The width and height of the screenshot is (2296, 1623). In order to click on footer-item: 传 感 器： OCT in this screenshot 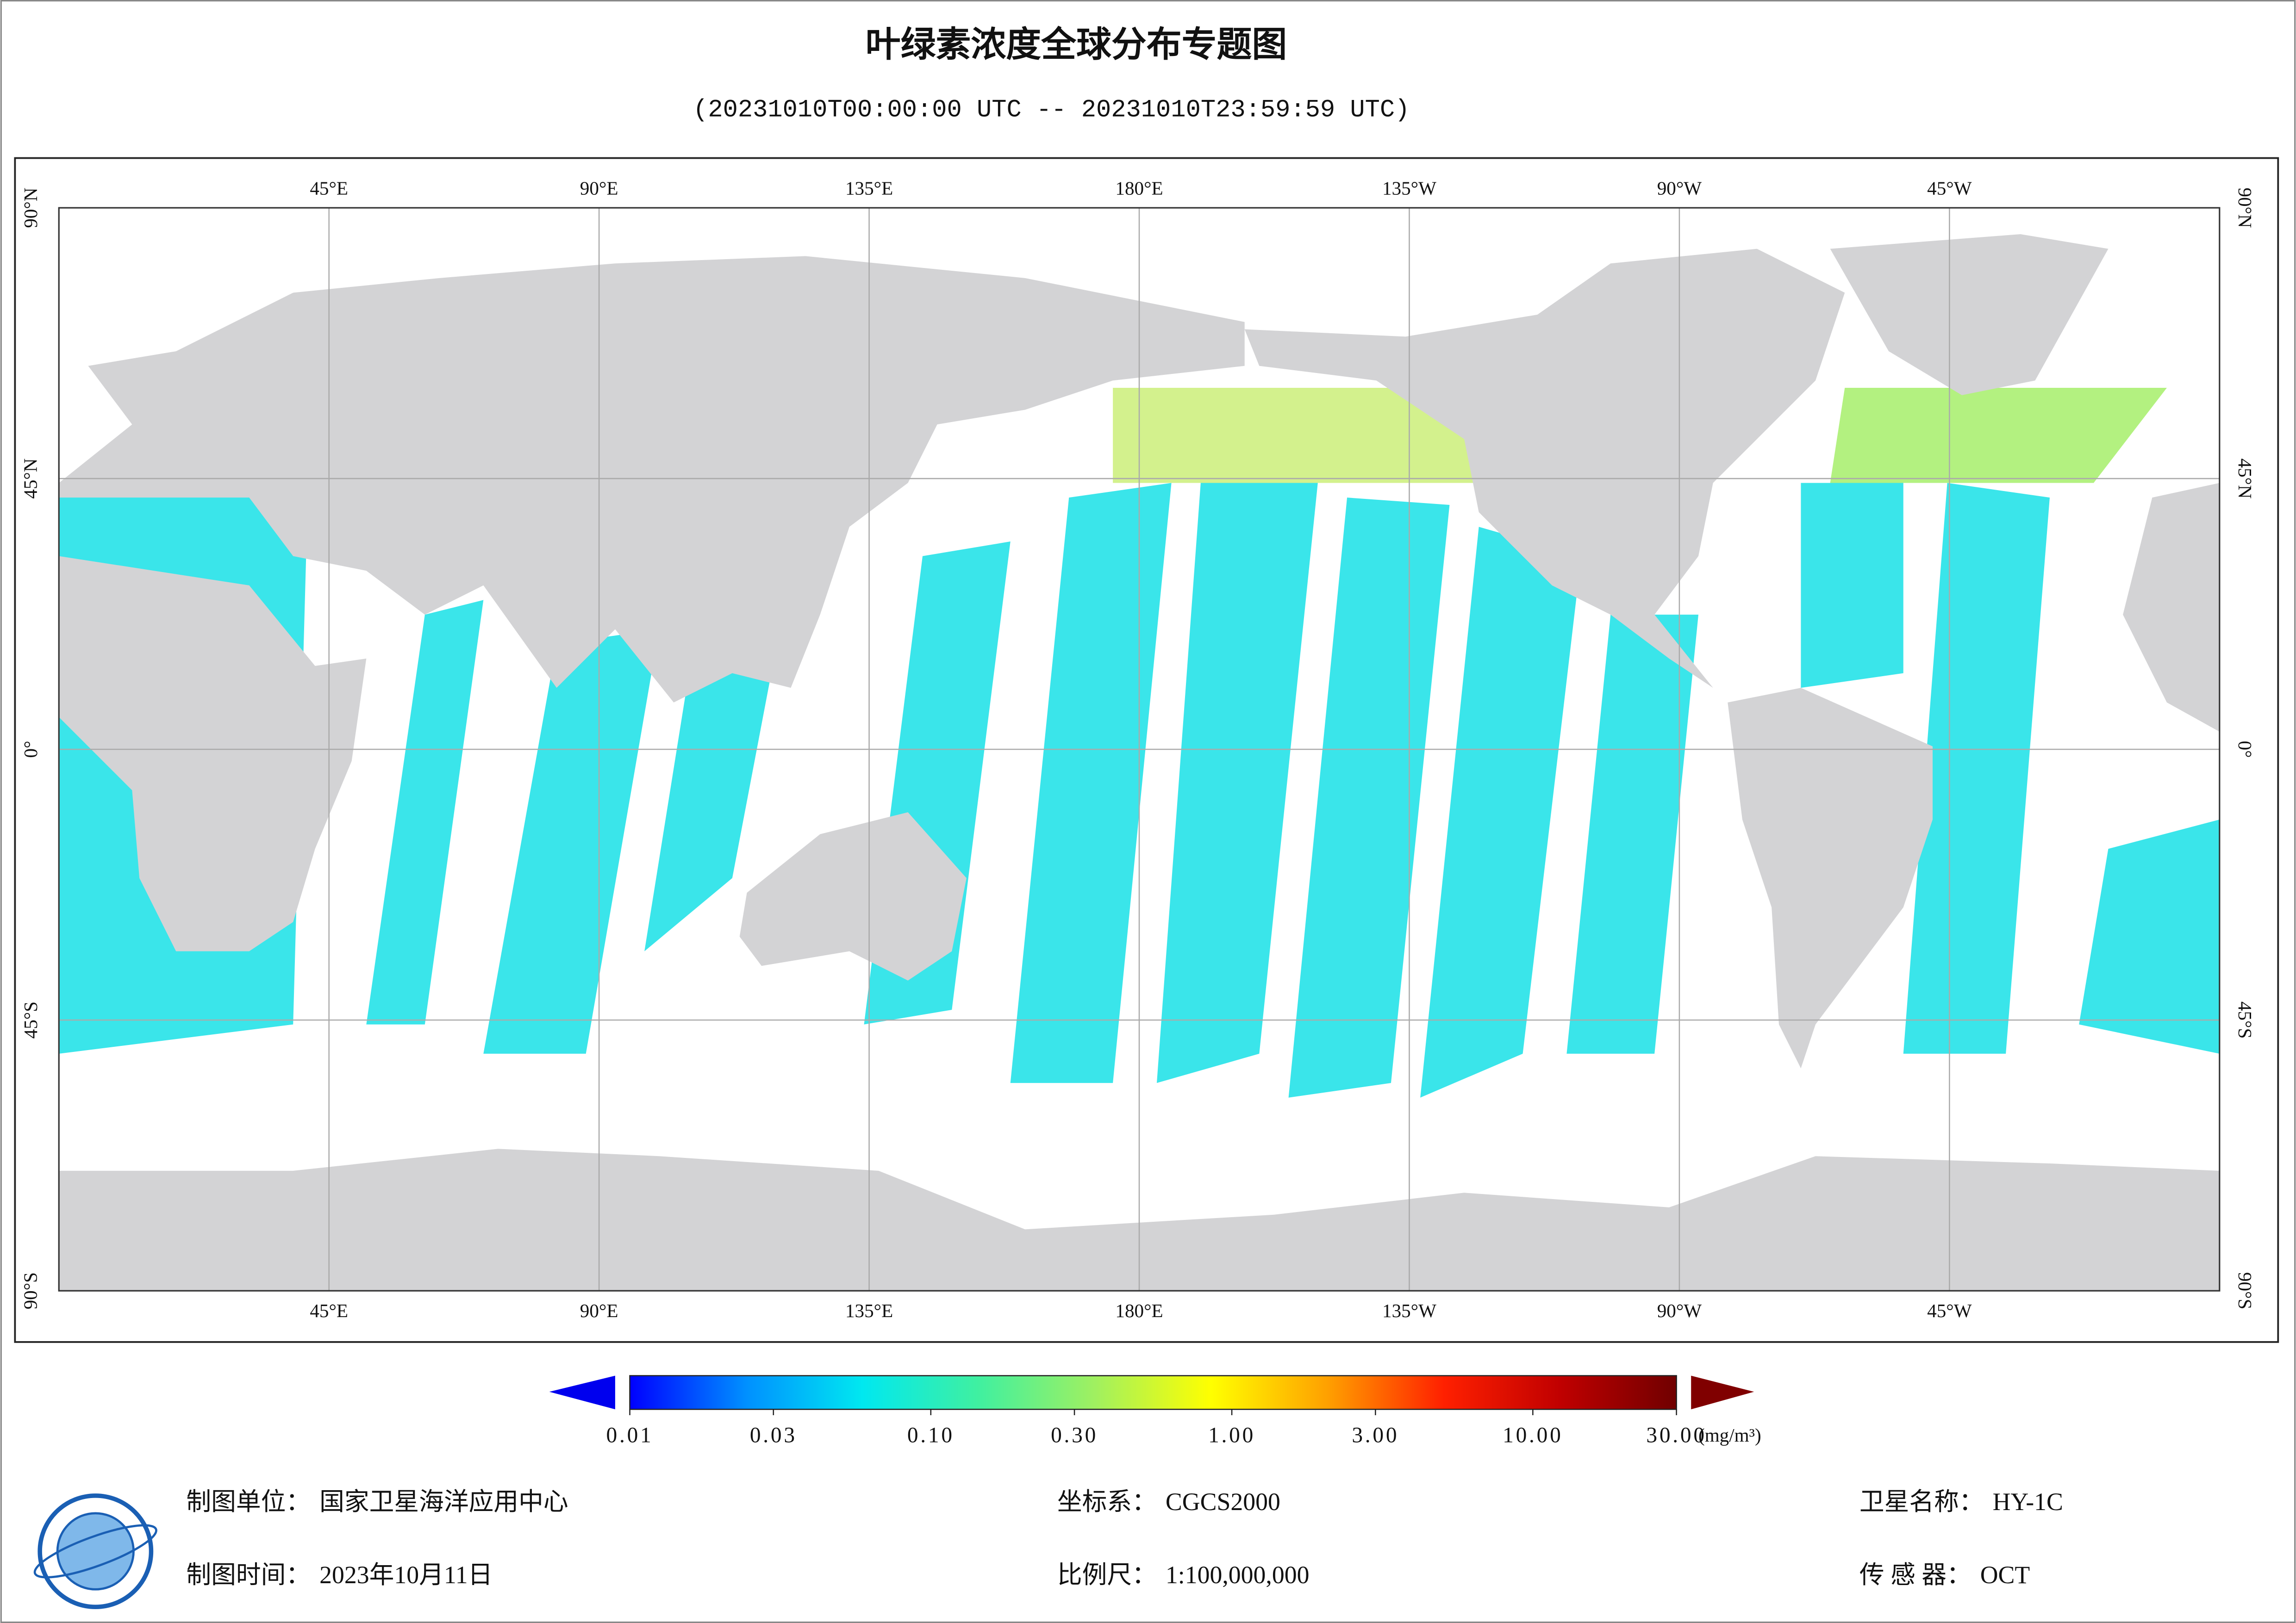, I will do `click(1945, 1575)`.